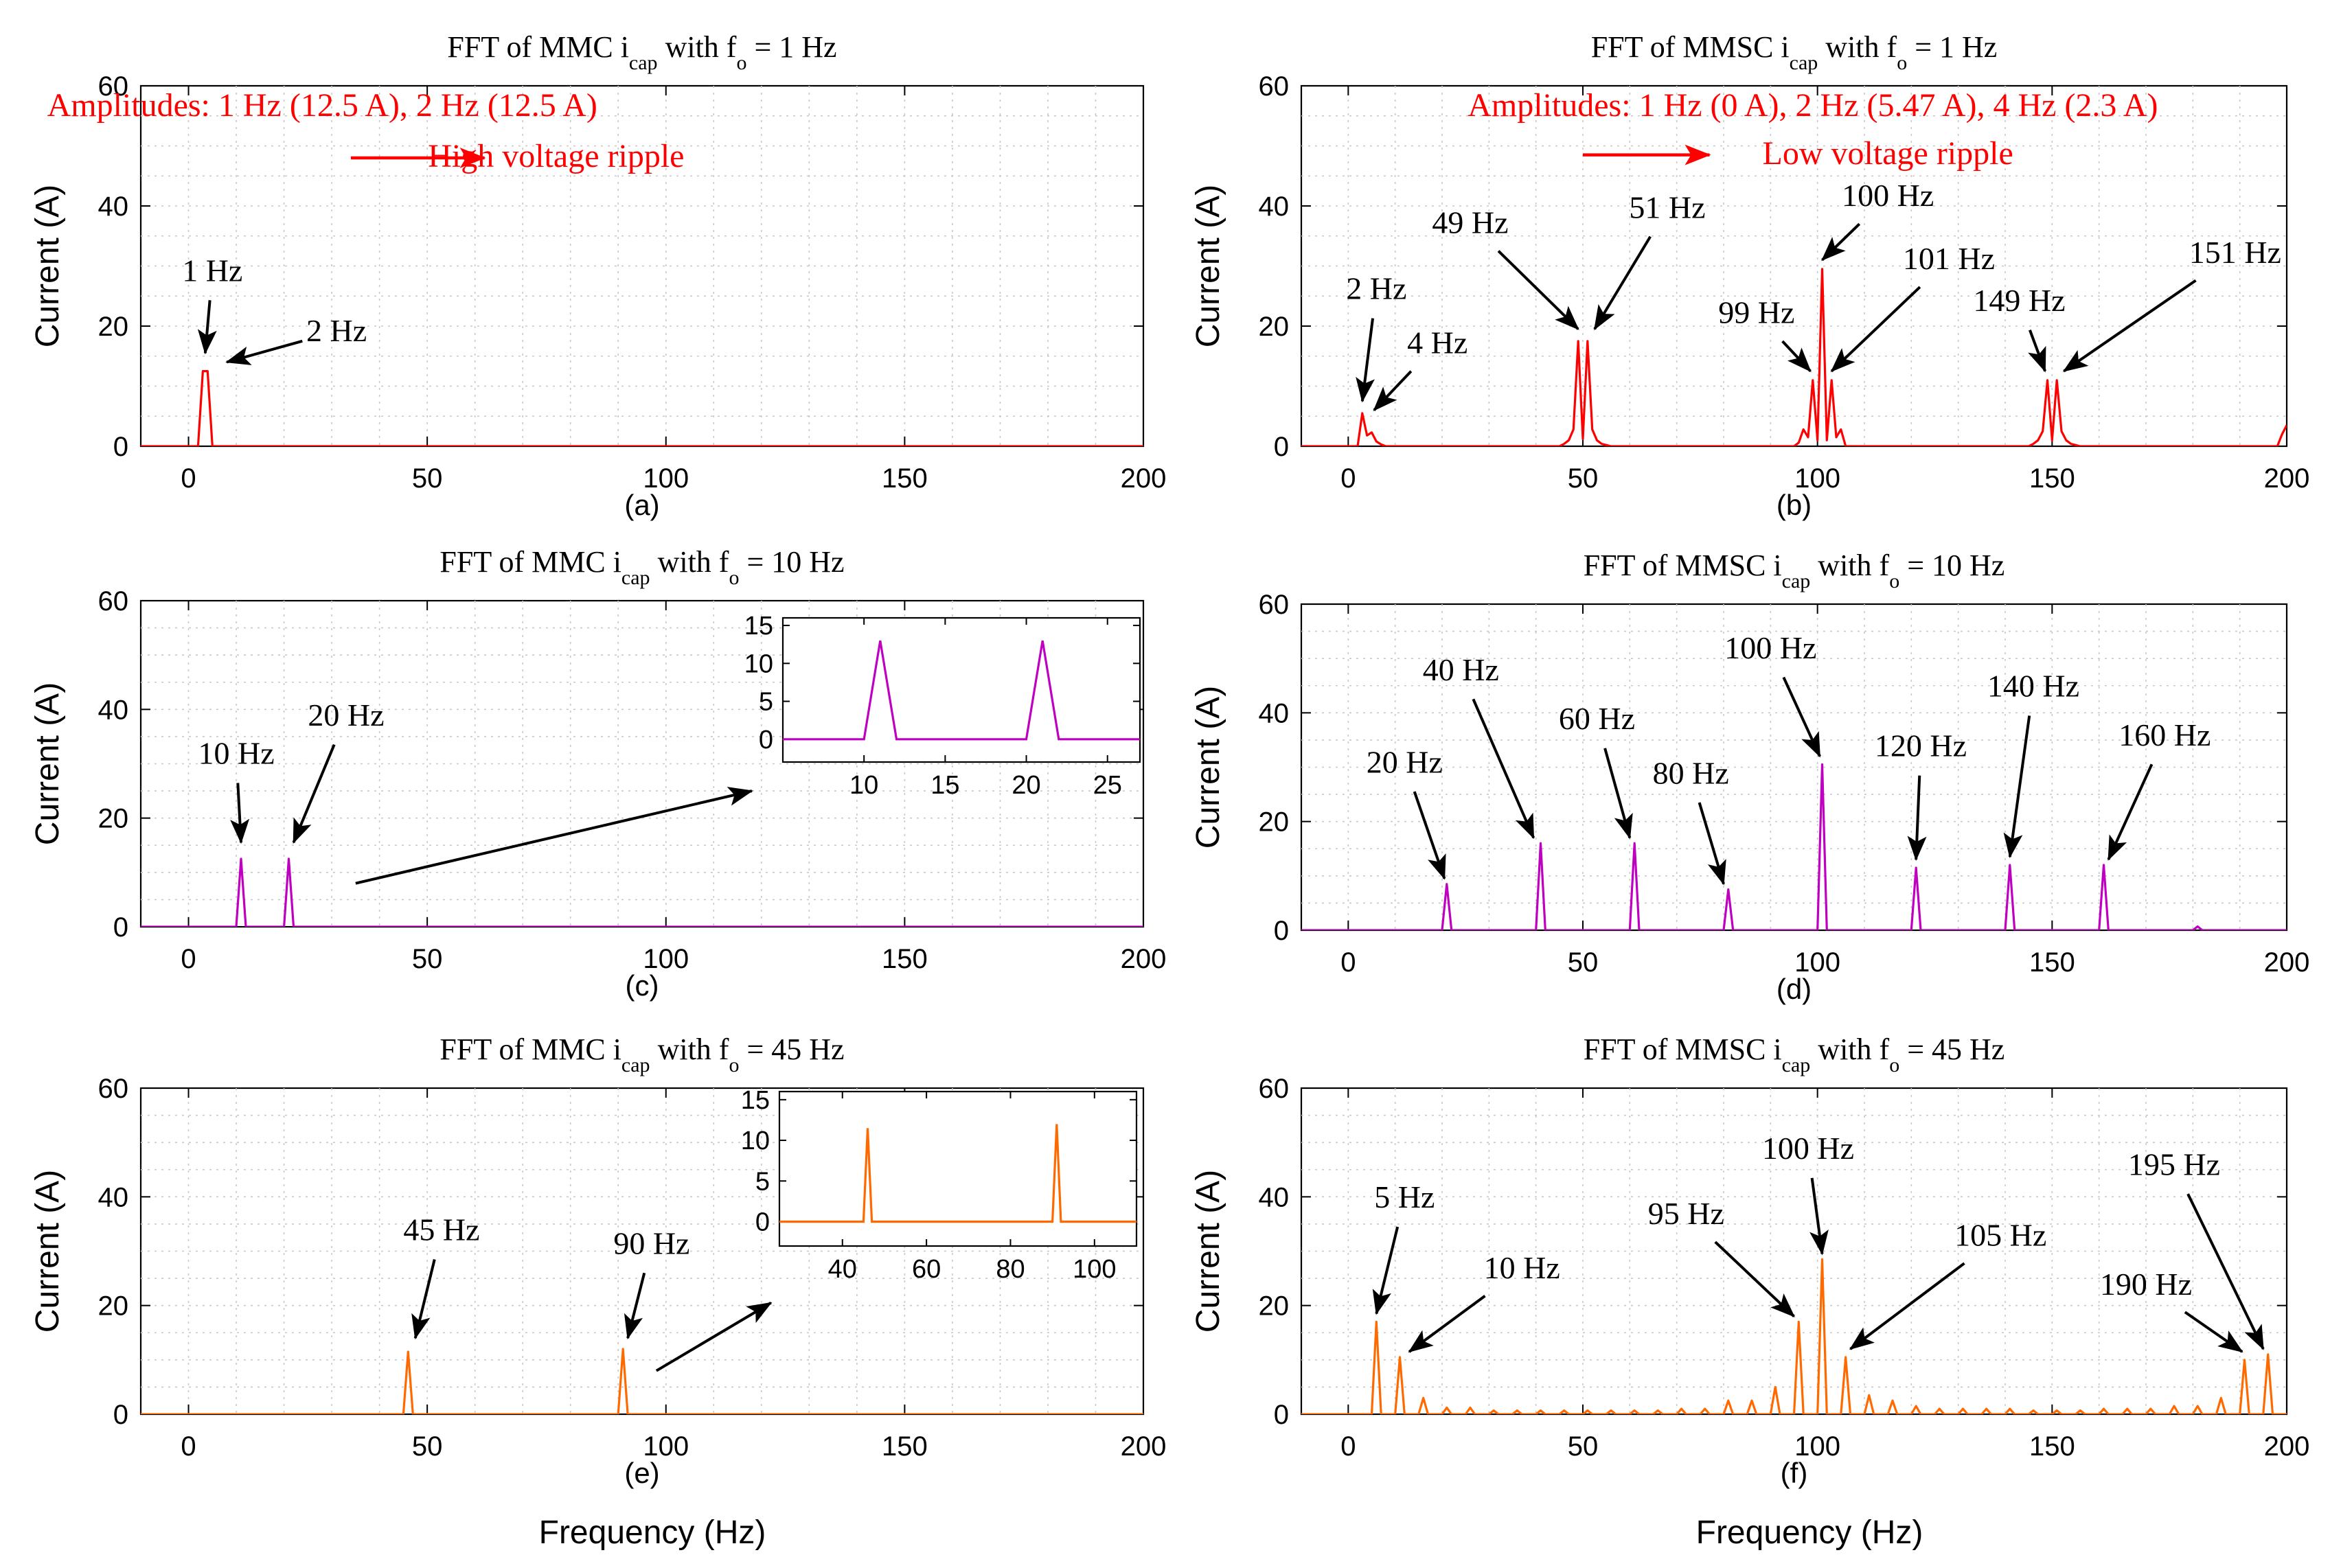 The height and width of the screenshot is (1568, 2330). What do you see at coordinates (441, 1229) in the screenshot?
I see `peak-annotation-label: 45 Hz` at bounding box center [441, 1229].